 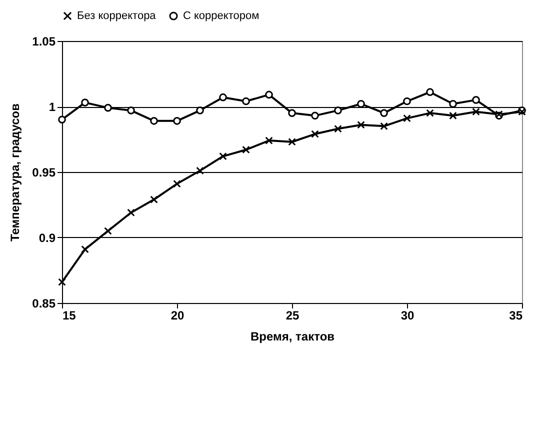 What do you see at coordinates (117, 16) in the screenshot?
I see `legend-label: Без корректора` at bounding box center [117, 16].